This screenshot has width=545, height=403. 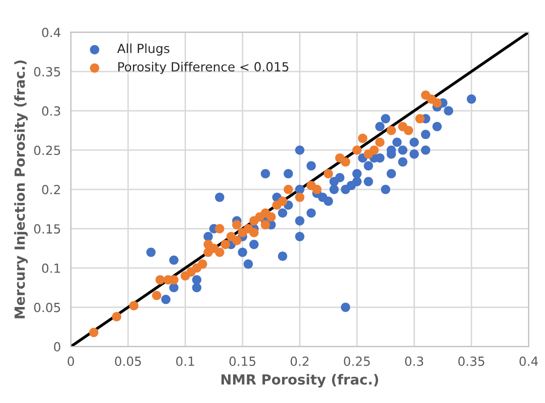 What do you see at coordinates (47, 307) in the screenshot?
I see `y-tick-label: 0.05` at bounding box center [47, 307].